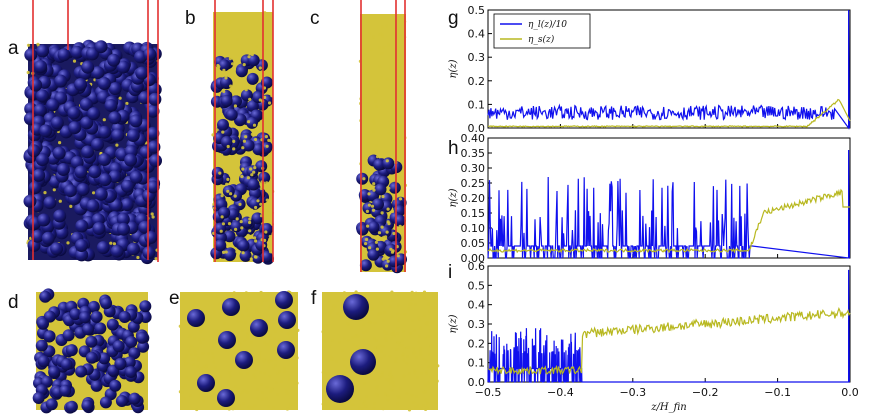 This screenshot has height=415, width=872. What do you see at coordinates (473, 243) in the screenshot?
I see `y-tick-label: 0.05` at bounding box center [473, 243].